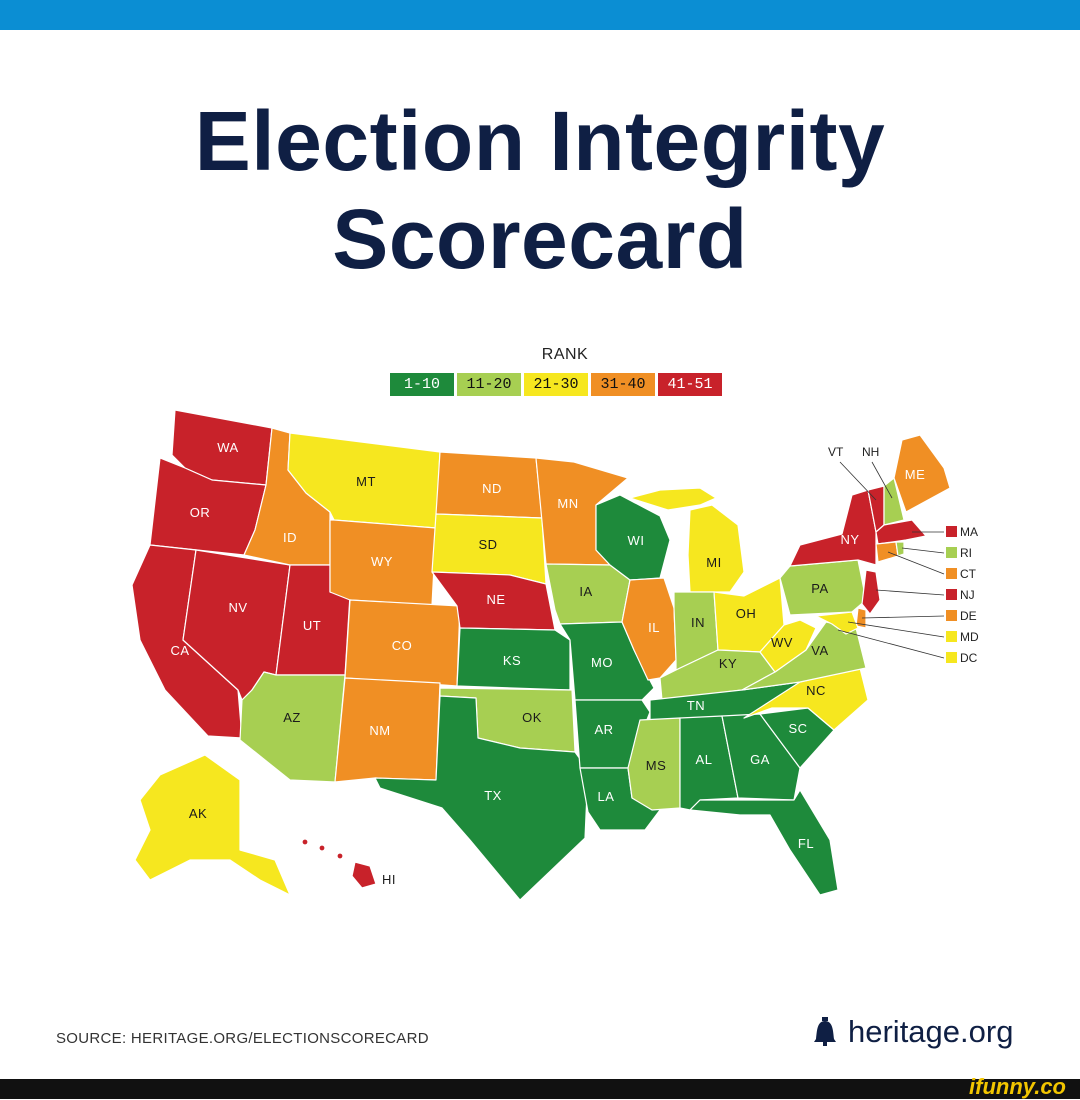 Image resolution: width=1080 pixels, height=1100 pixels. What do you see at coordinates (698, 622) in the screenshot?
I see `state-label-in: IN` at bounding box center [698, 622].